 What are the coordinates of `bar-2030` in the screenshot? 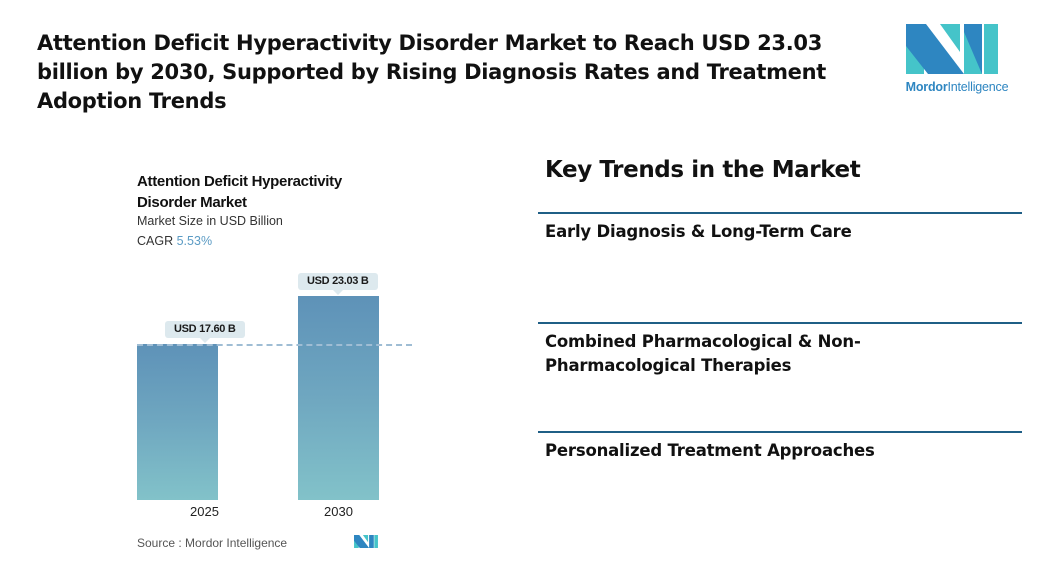 It's located at (338, 398).